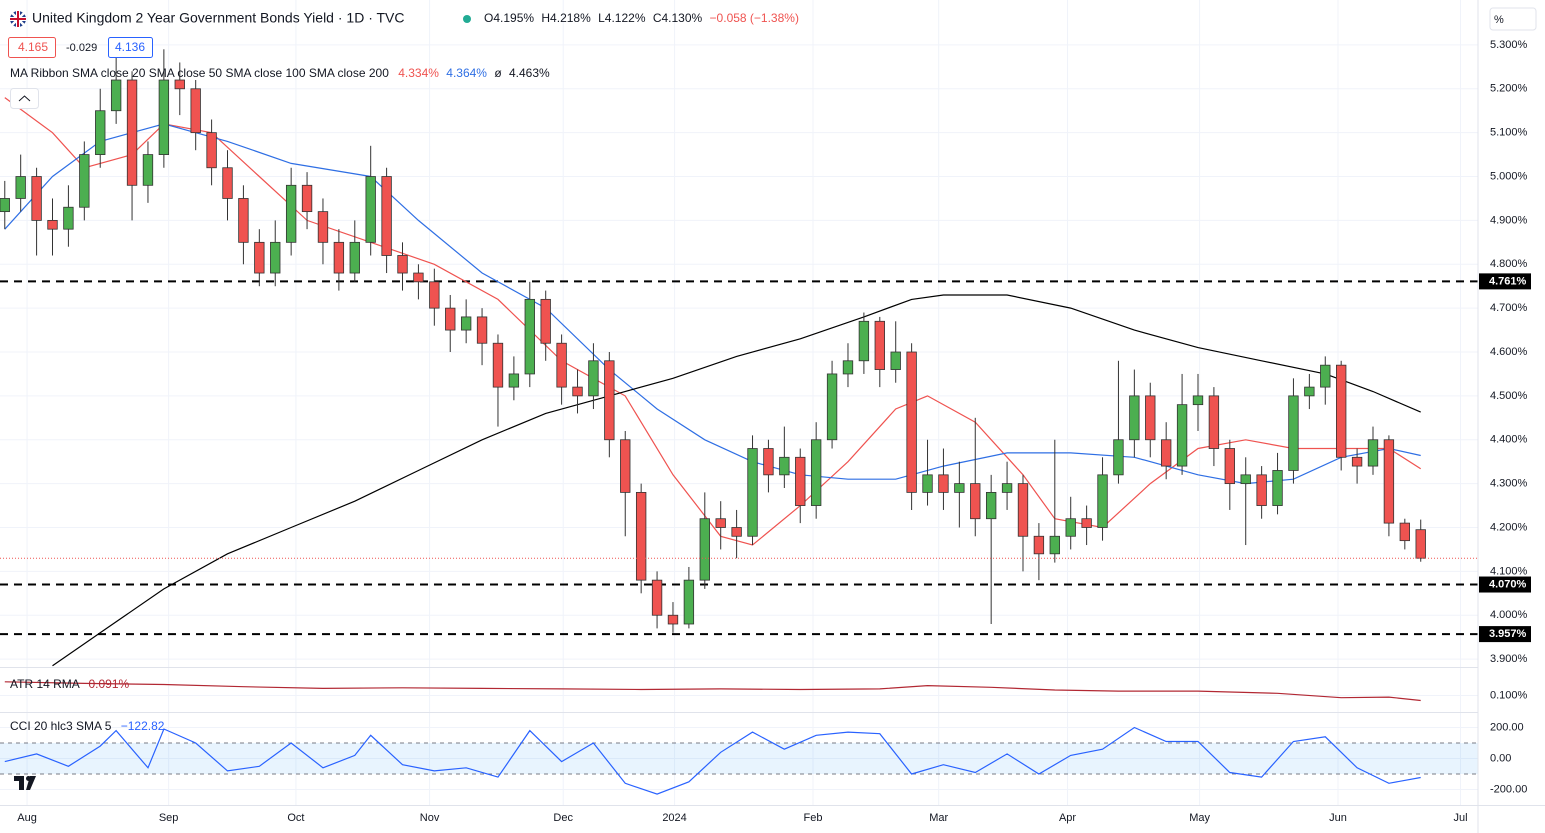 Image resolution: width=1545 pixels, height=833 pixels. I want to click on sell-price: 4.165, so click(33, 47).